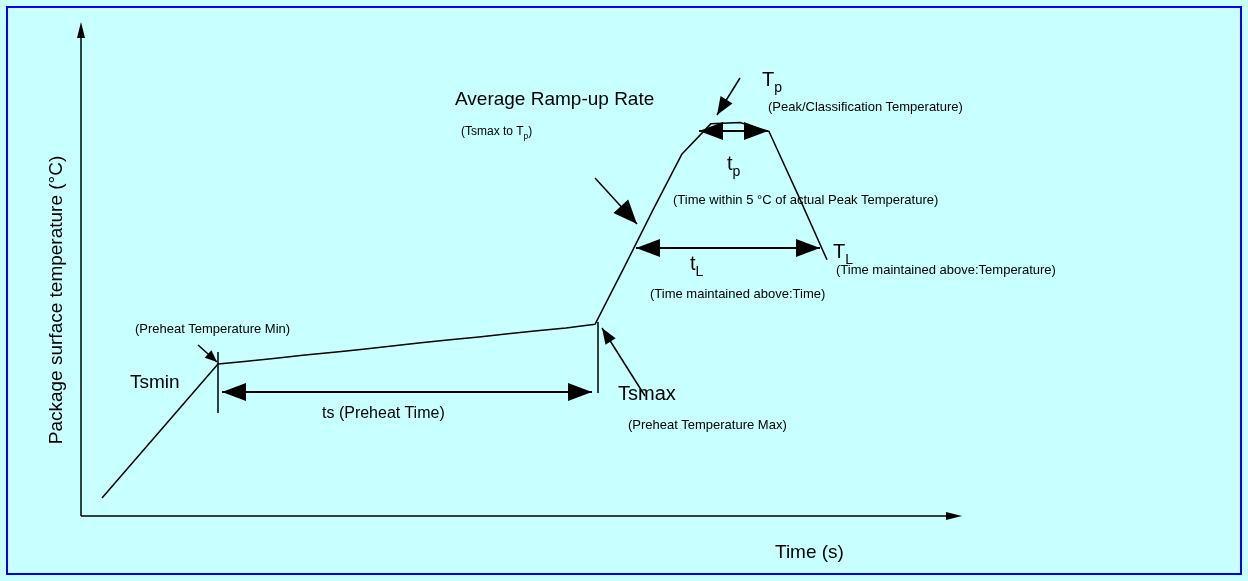 The width and height of the screenshot is (1248, 581). I want to click on annotation: (Preheat Temperature Min), so click(213, 328).